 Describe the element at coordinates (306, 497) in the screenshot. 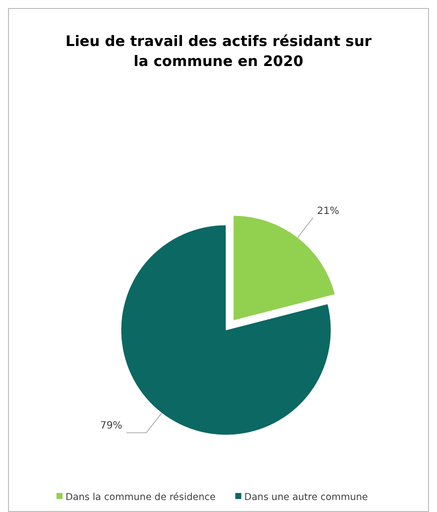

I see `legend-label: Dans une autre commune` at that location.